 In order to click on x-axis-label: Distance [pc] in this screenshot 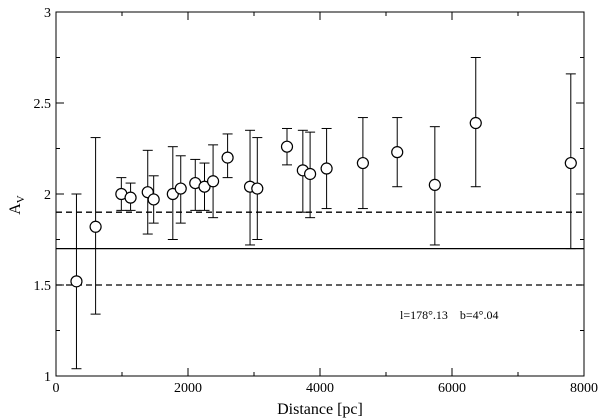, I will do `click(320, 409)`.